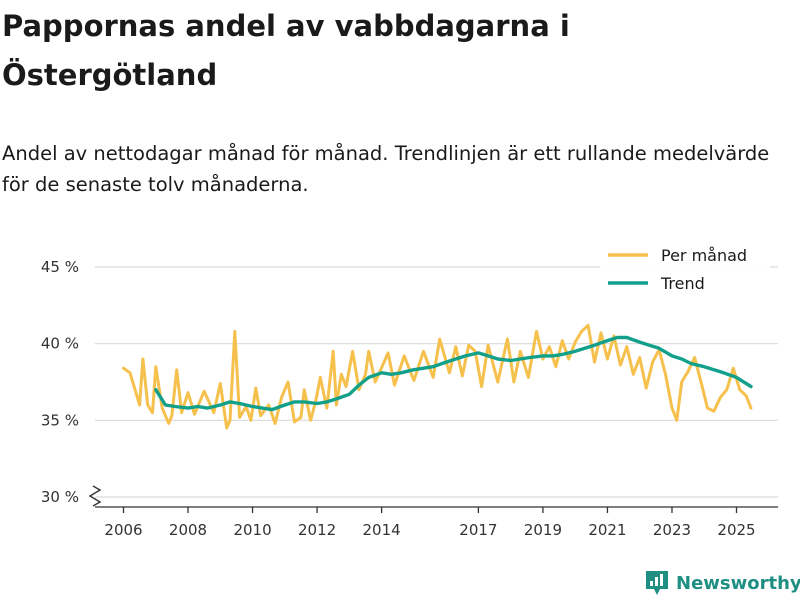 This screenshot has width=800, height=600. I want to click on axis-break-icon, so click(95, 496).